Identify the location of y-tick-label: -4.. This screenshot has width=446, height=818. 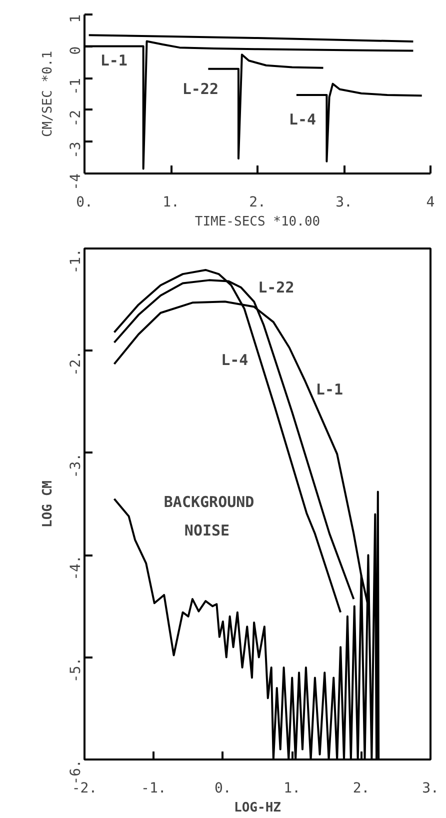
(76, 567).